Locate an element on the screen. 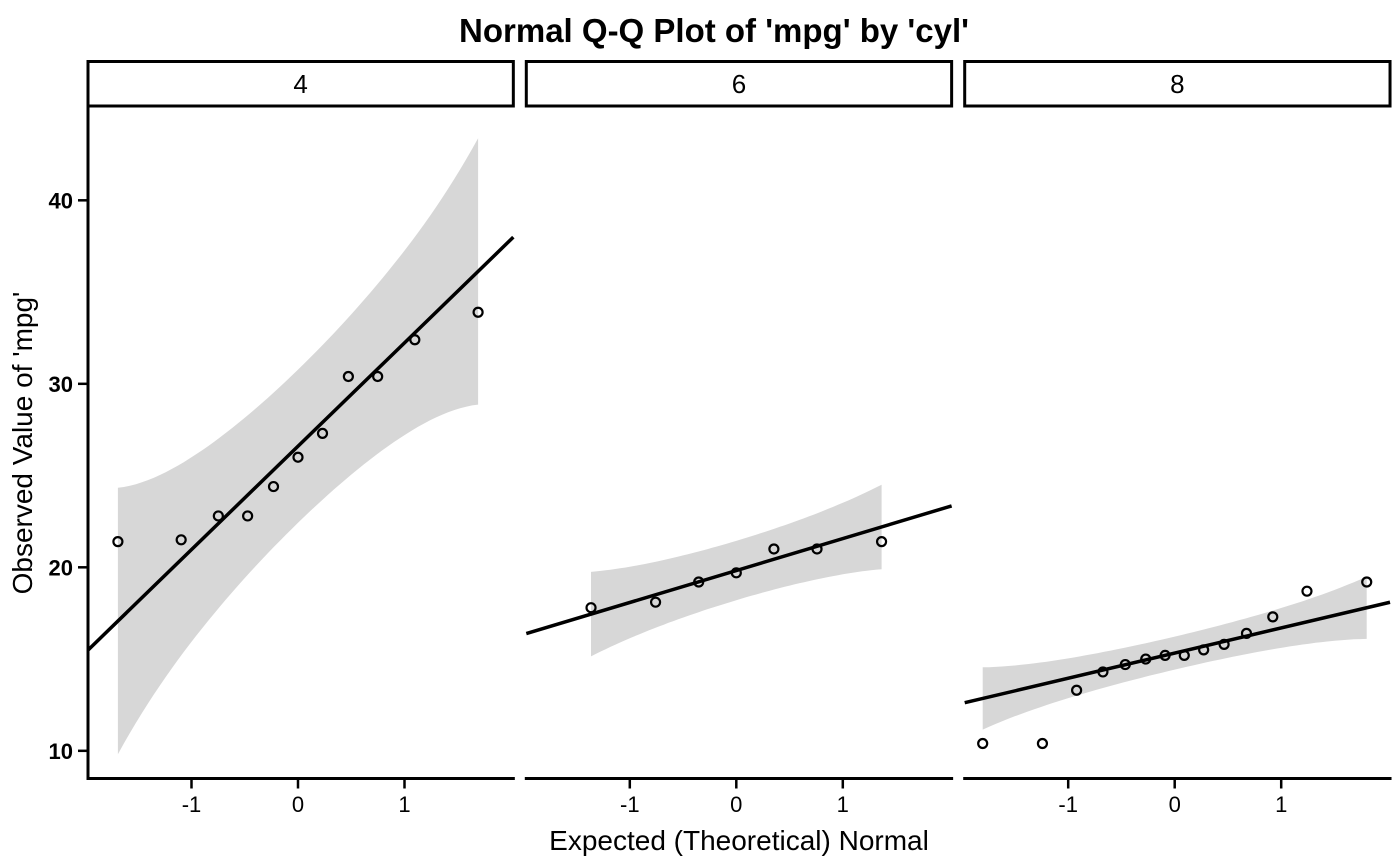 The height and width of the screenshot is (866, 1400). facet-strip-label: 4 is located at coordinates (300, 84).